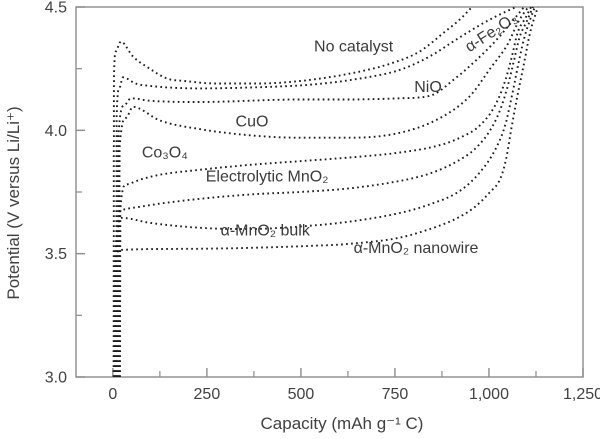 The width and height of the screenshot is (600, 439). Describe the element at coordinates (581, 394) in the screenshot. I see `x-tick-label: 1,250` at that location.